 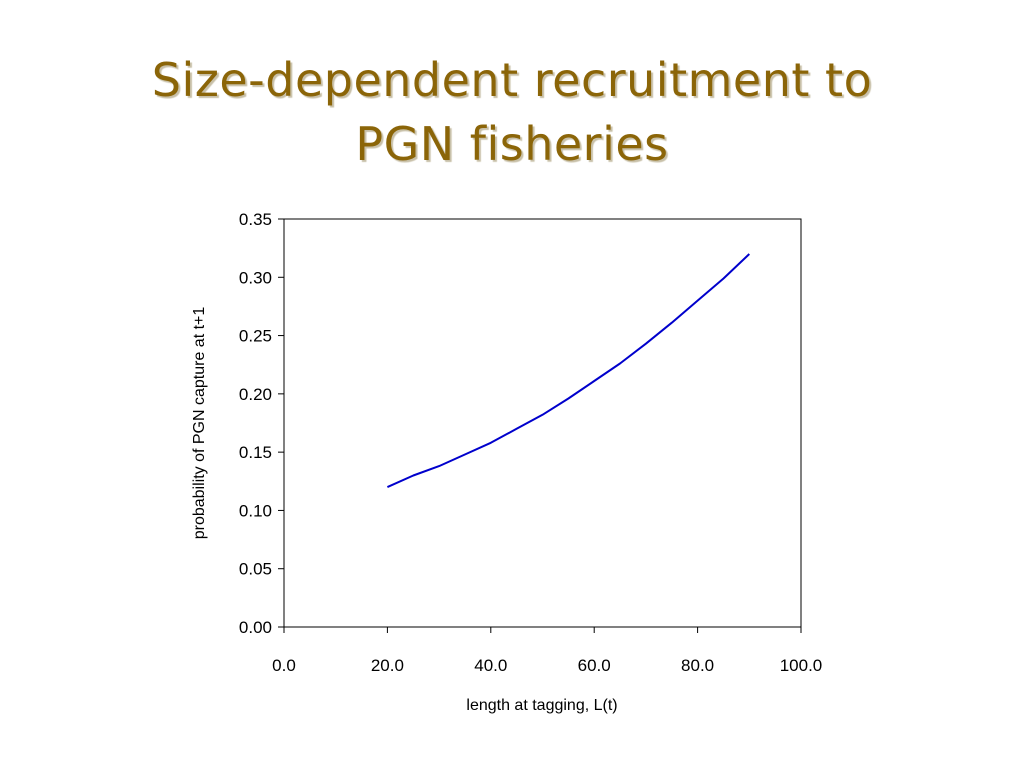 What do you see at coordinates (547, 651) in the screenshot?
I see `x-axis: 0.0 20.0 40.0 60.0 80.0 100.0` at bounding box center [547, 651].